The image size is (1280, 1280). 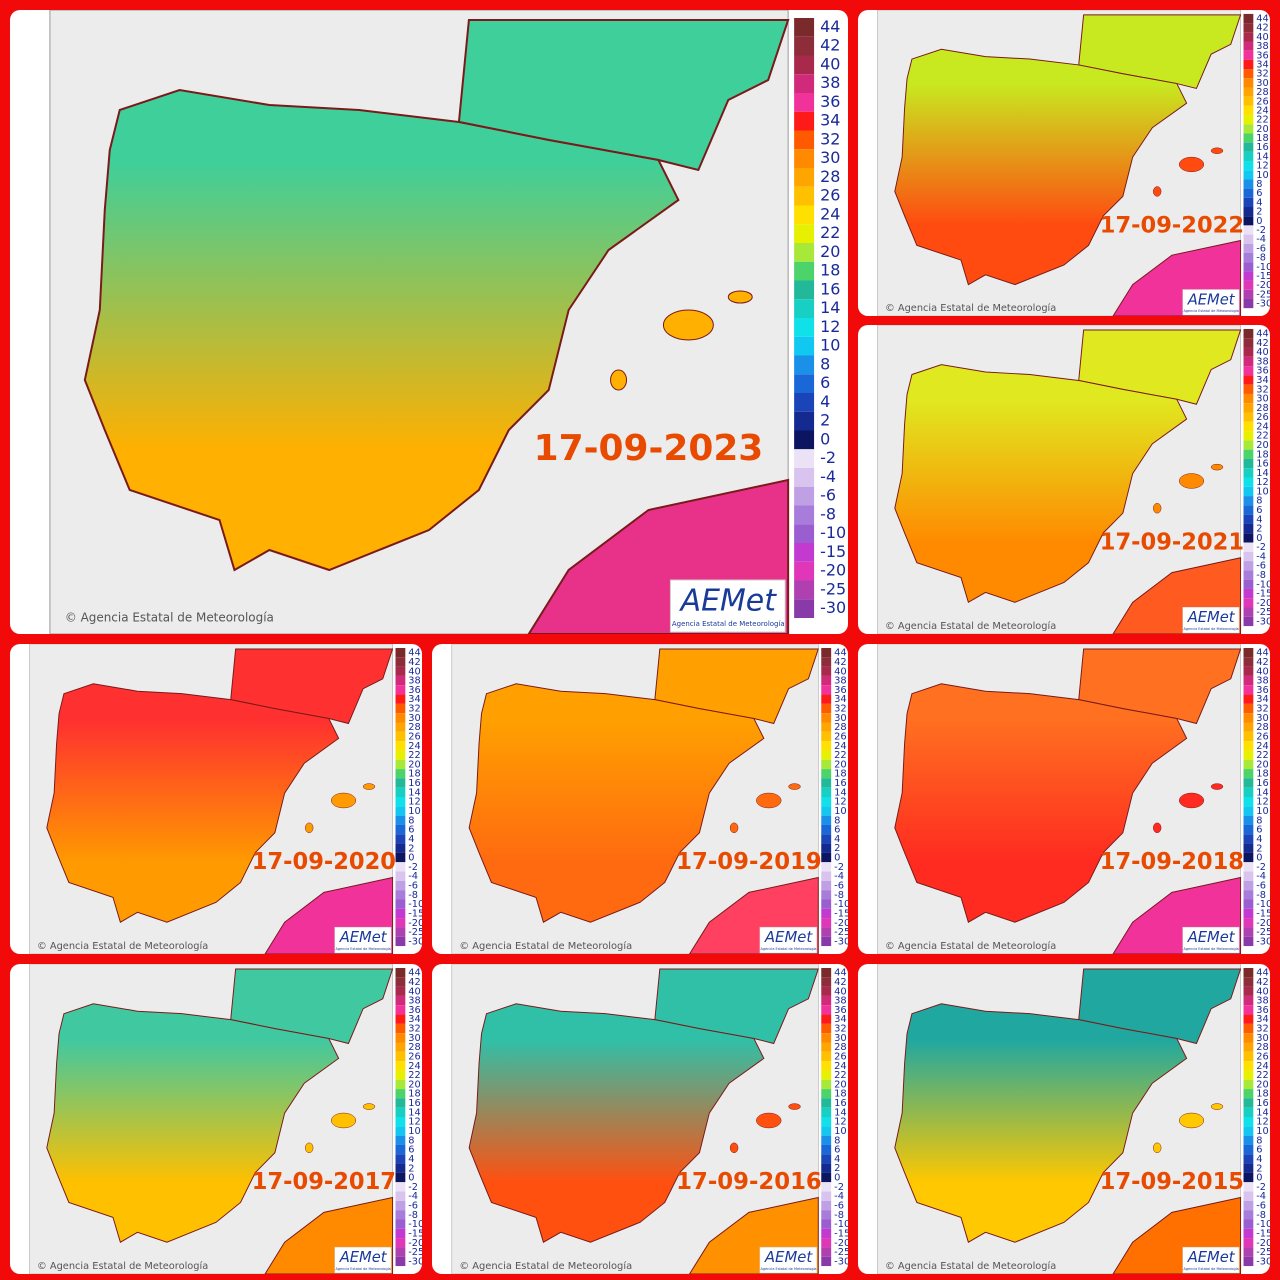 What do you see at coordinates (749, 1182) in the screenshot?
I see `date-label: 17-09-2016` at bounding box center [749, 1182].